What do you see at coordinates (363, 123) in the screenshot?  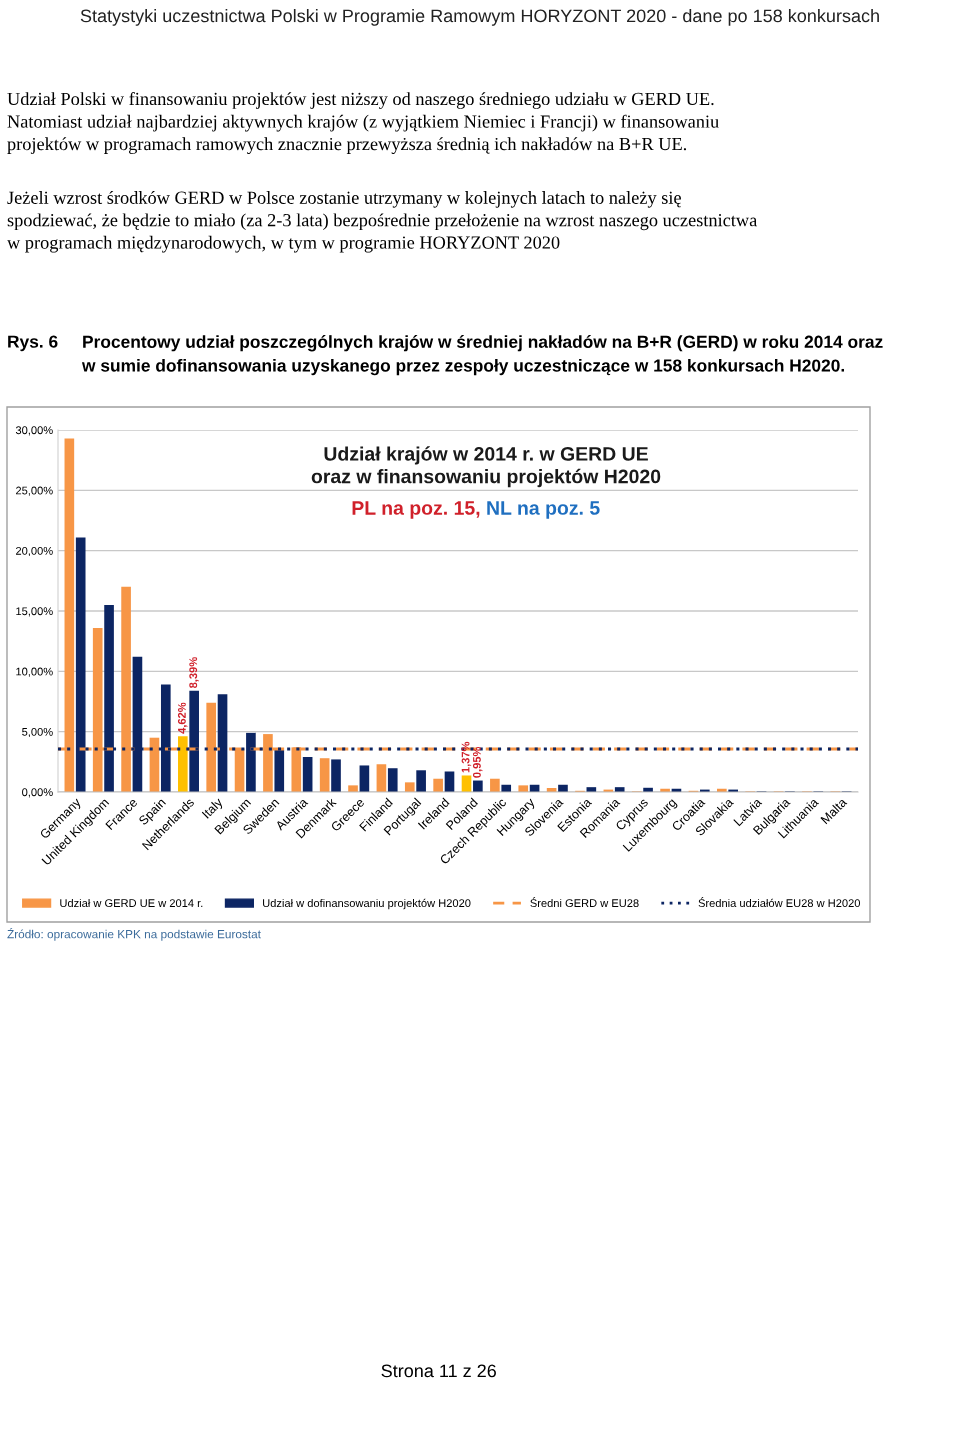 I see `text: Udział Polski w finansowaniu projektów jest niższy od naszego średniego udziału w GERD UE. Natomiast udział najbardziej aktywnych krajów (z wyjątkiem Niemiec i Francji) w finansowaniu projektów w programach ramowych znacznie przewyższa średnią ich nakładów na B+R UE.` at bounding box center [363, 123].